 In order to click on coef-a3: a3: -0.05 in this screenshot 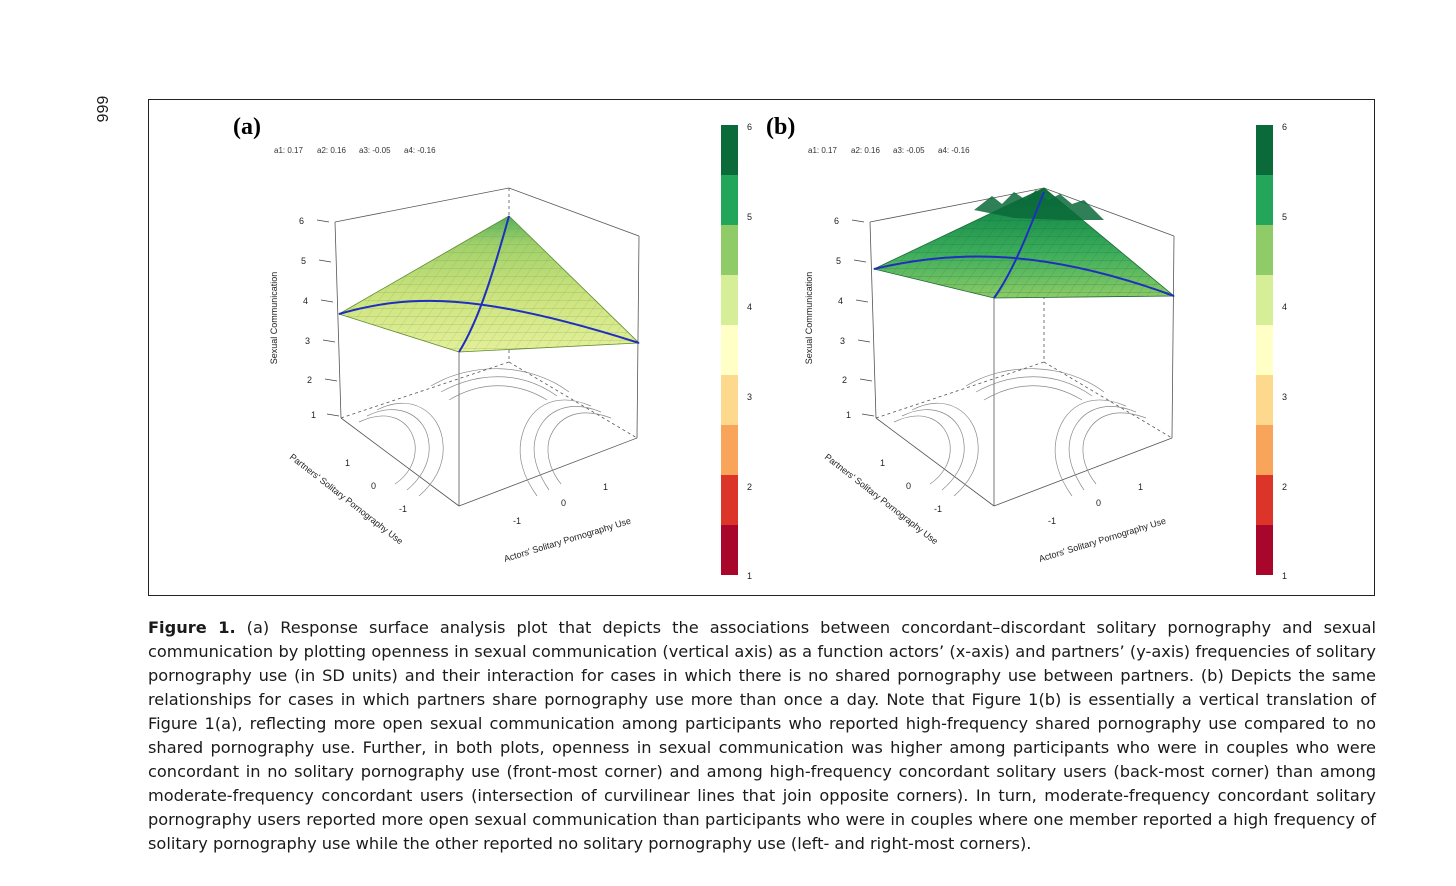, I will do `click(375, 150)`.